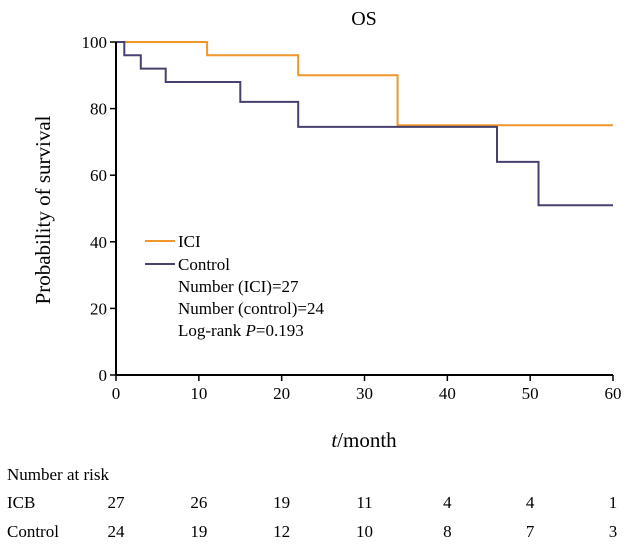 This screenshot has width=640, height=546. What do you see at coordinates (116, 393) in the screenshot?
I see `x-tick-label: 0` at bounding box center [116, 393].